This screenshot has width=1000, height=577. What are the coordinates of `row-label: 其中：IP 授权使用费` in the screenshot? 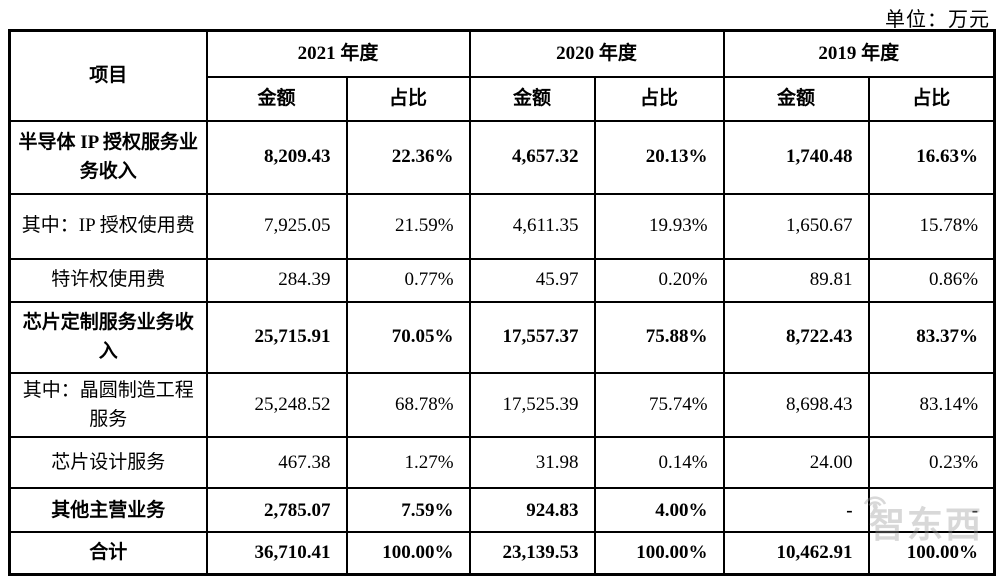 It's located at (108, 226).